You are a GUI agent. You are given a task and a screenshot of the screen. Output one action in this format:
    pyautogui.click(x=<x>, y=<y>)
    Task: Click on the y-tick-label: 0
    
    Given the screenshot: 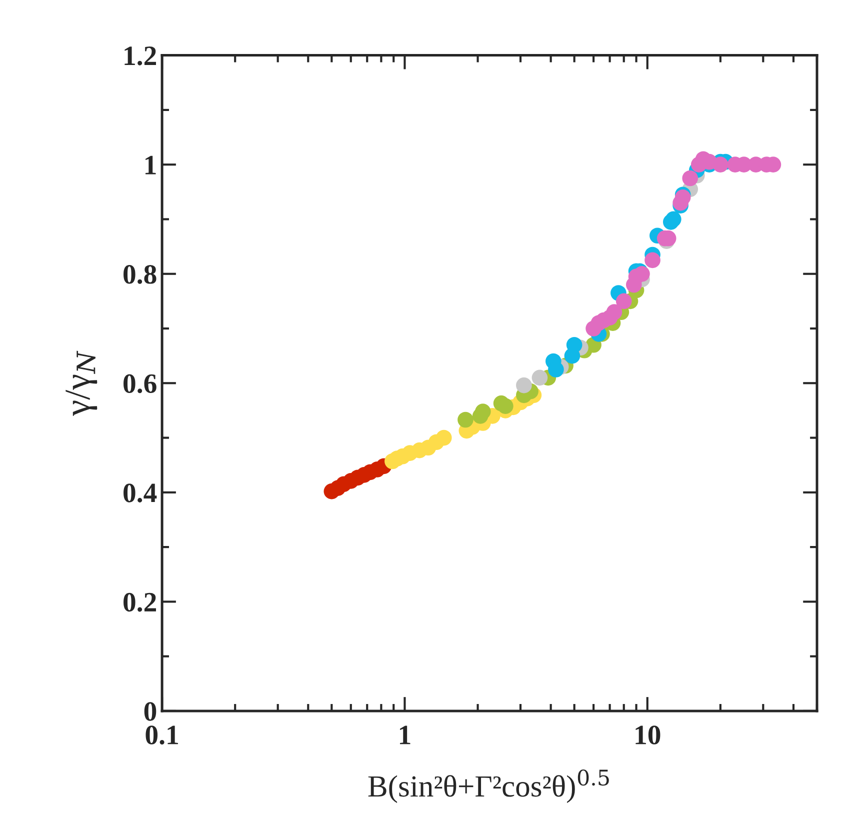 What is the action you would take?
    pyautogui.click(x=150, y=711)
    